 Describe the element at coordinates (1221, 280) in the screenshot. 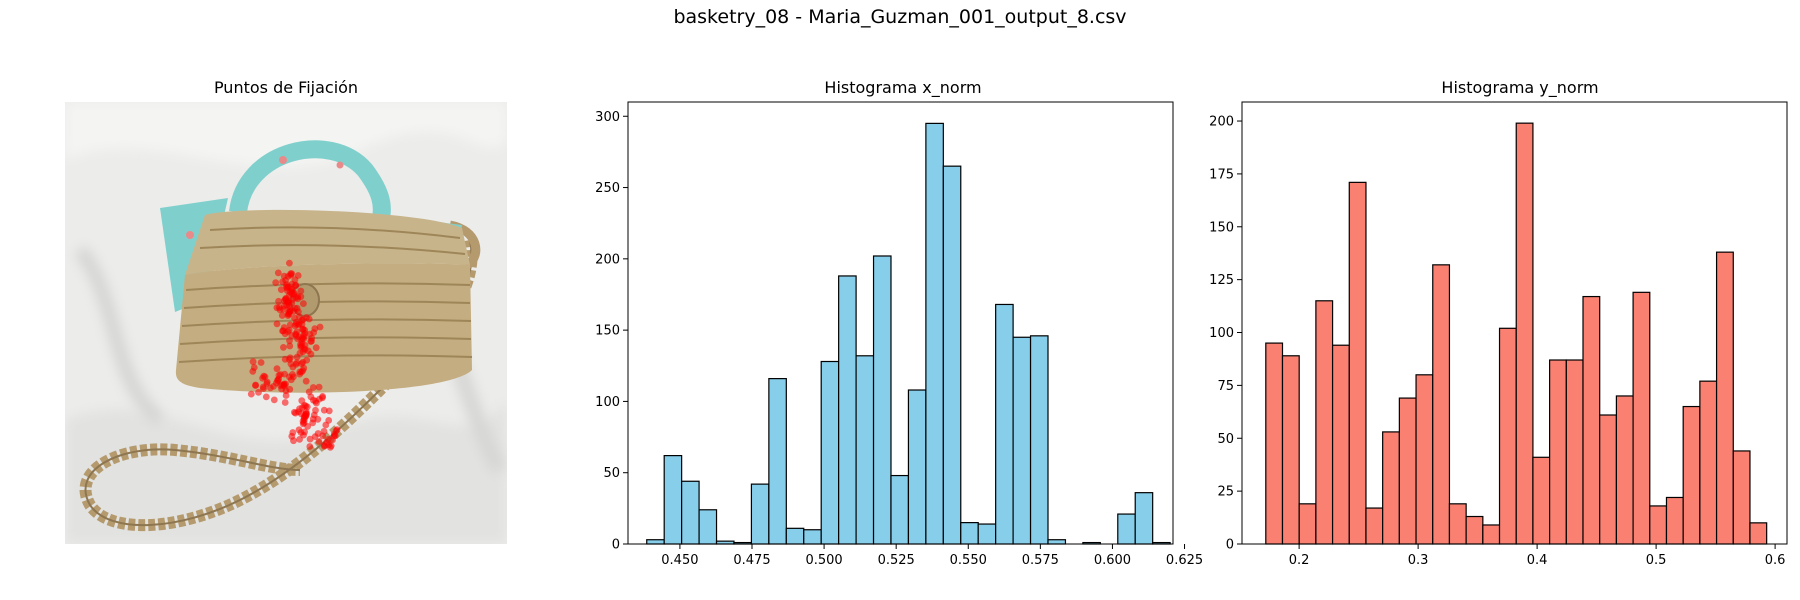

I see `y-hist-y-tick-label: 125` at that location.